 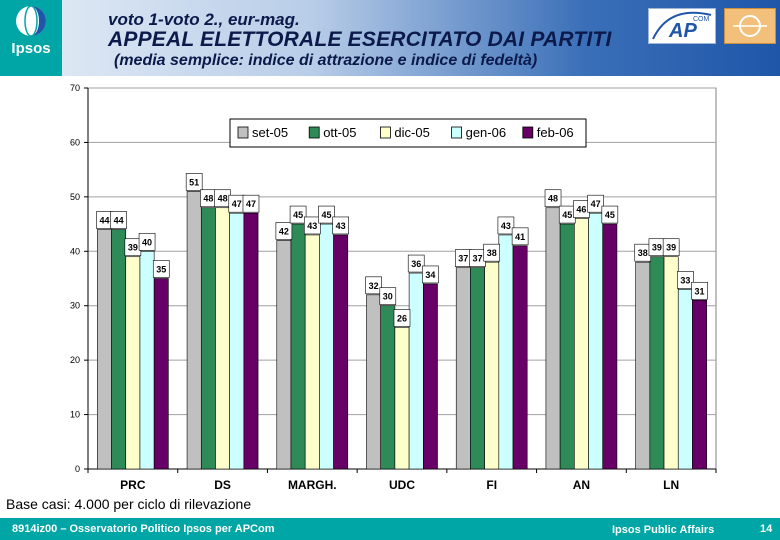 What do you see at coordinates (555, 132) in the screenshot?
I see `legend-label: feb-06` at bounding box center [555, 132].